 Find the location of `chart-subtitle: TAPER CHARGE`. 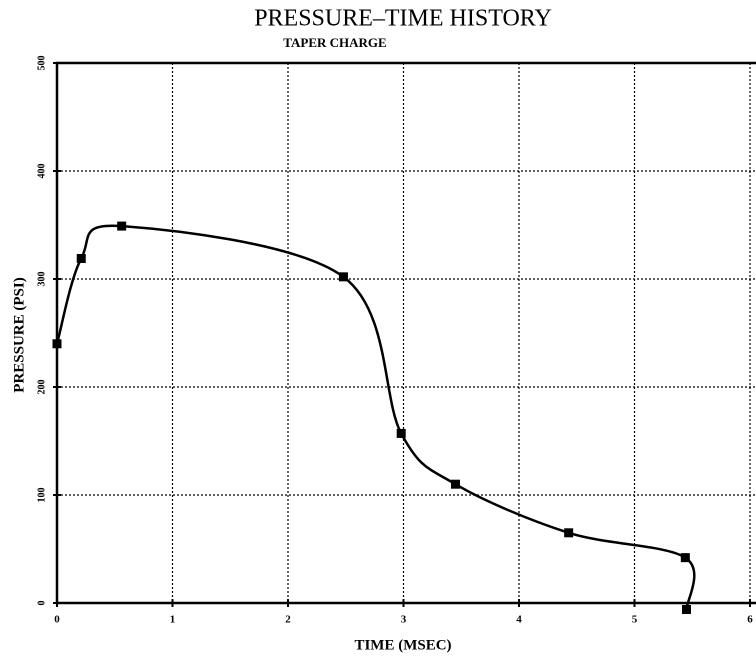

chart-subtitle: TAPER CHARGE is located at coordinates (334, 42).